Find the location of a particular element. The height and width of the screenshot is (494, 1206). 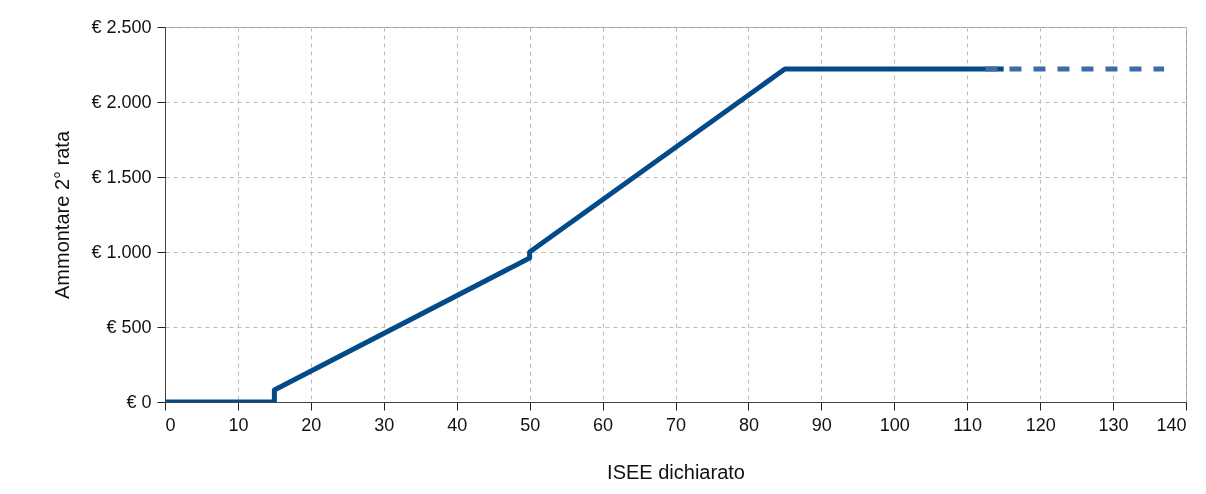

x-tick-label: 20 is located at coordinates (311, 424).